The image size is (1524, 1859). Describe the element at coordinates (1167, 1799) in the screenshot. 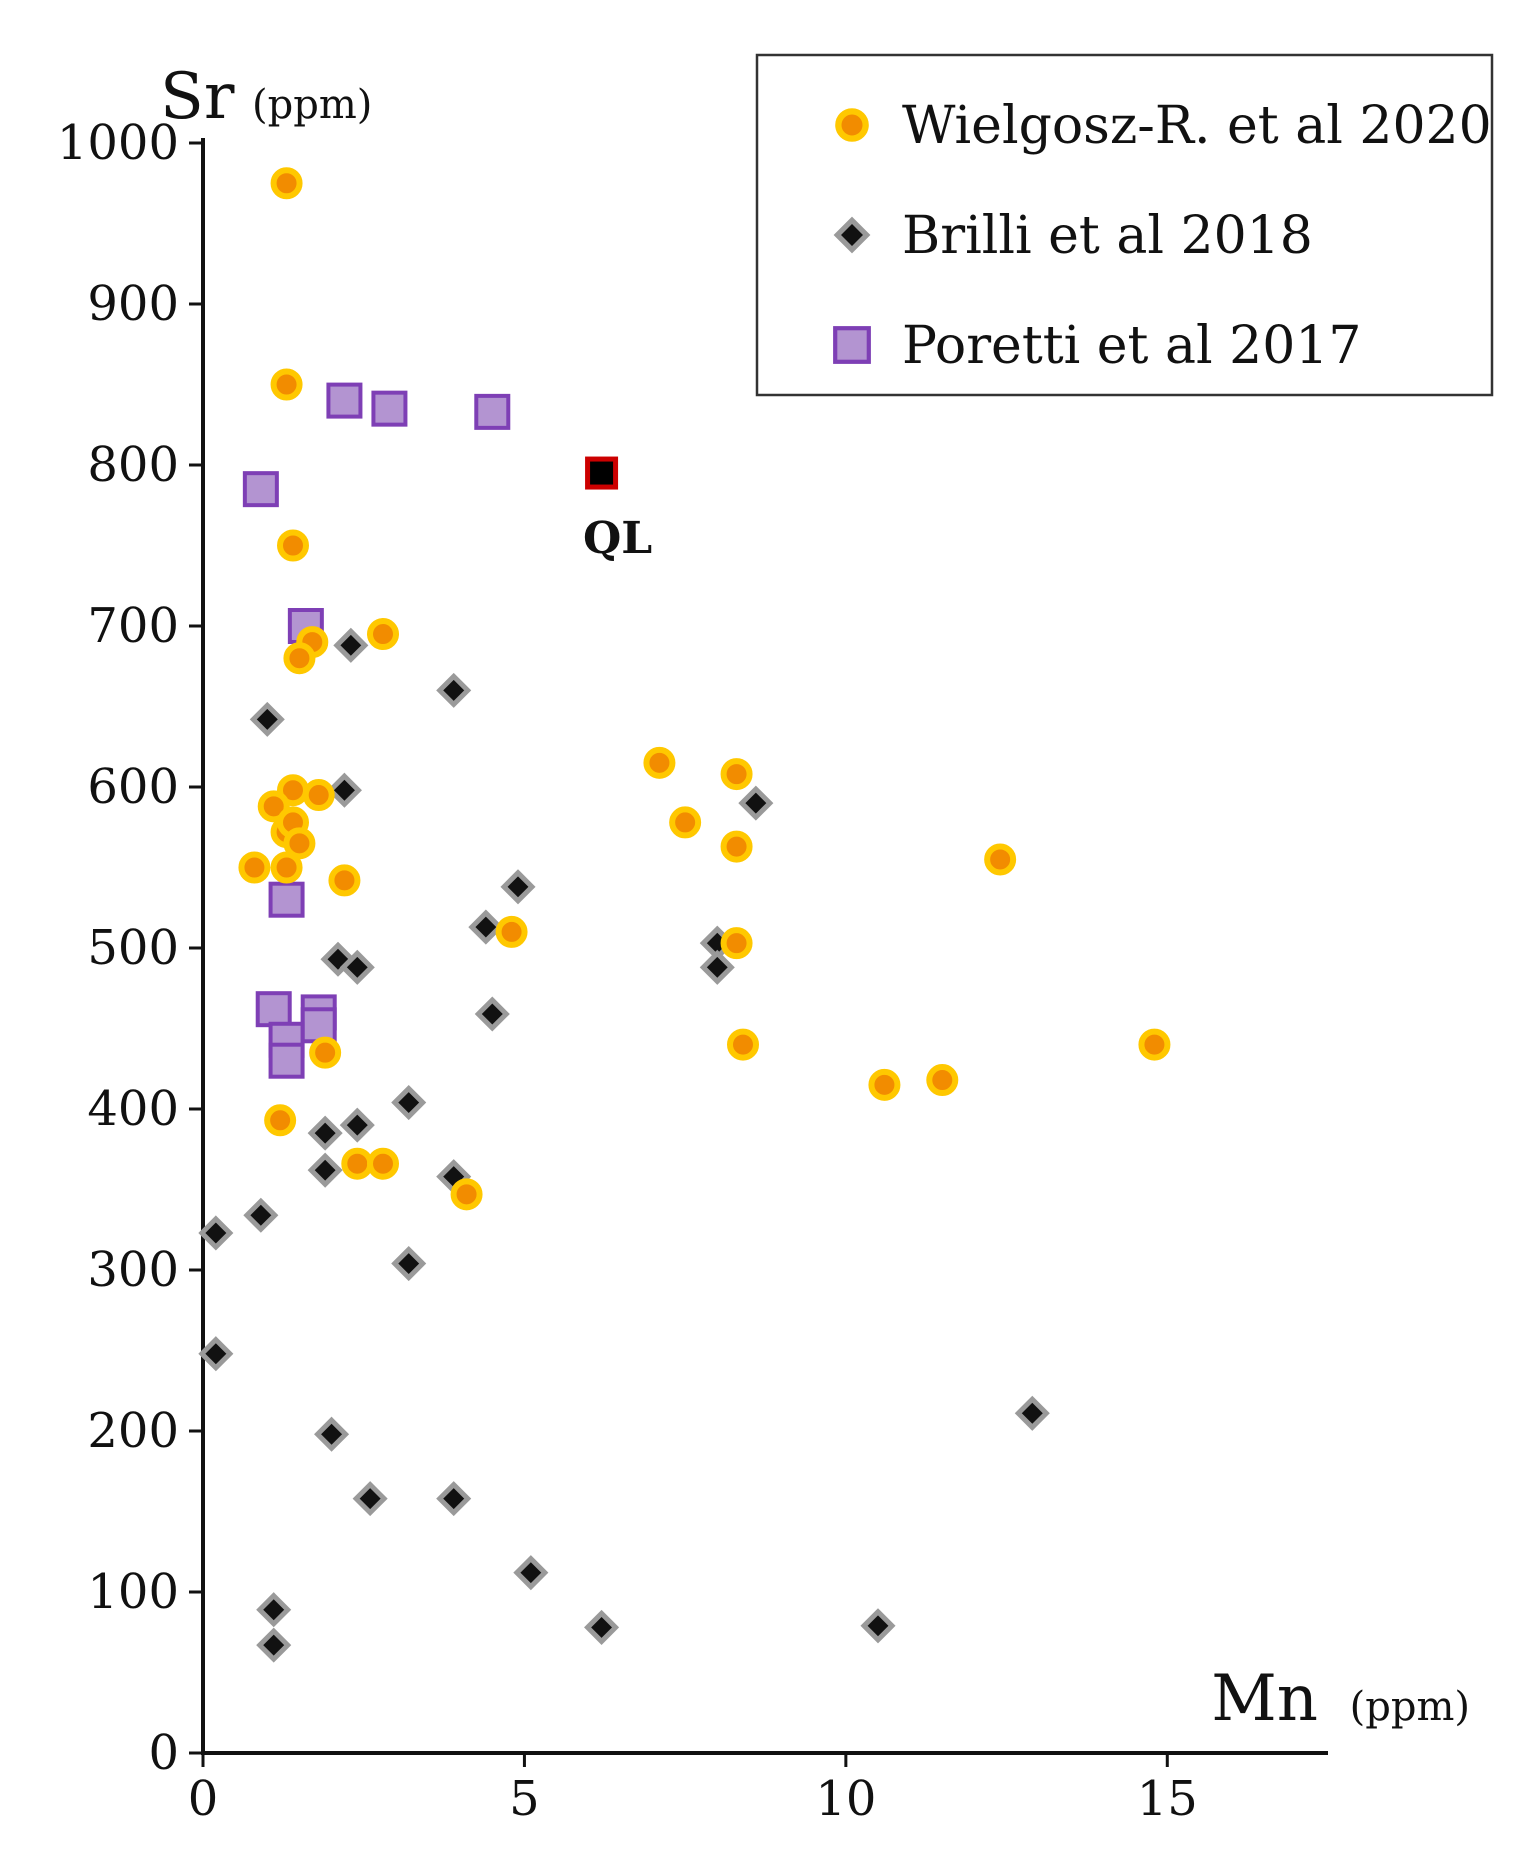

I see `x-tick-label: 15` at that location.